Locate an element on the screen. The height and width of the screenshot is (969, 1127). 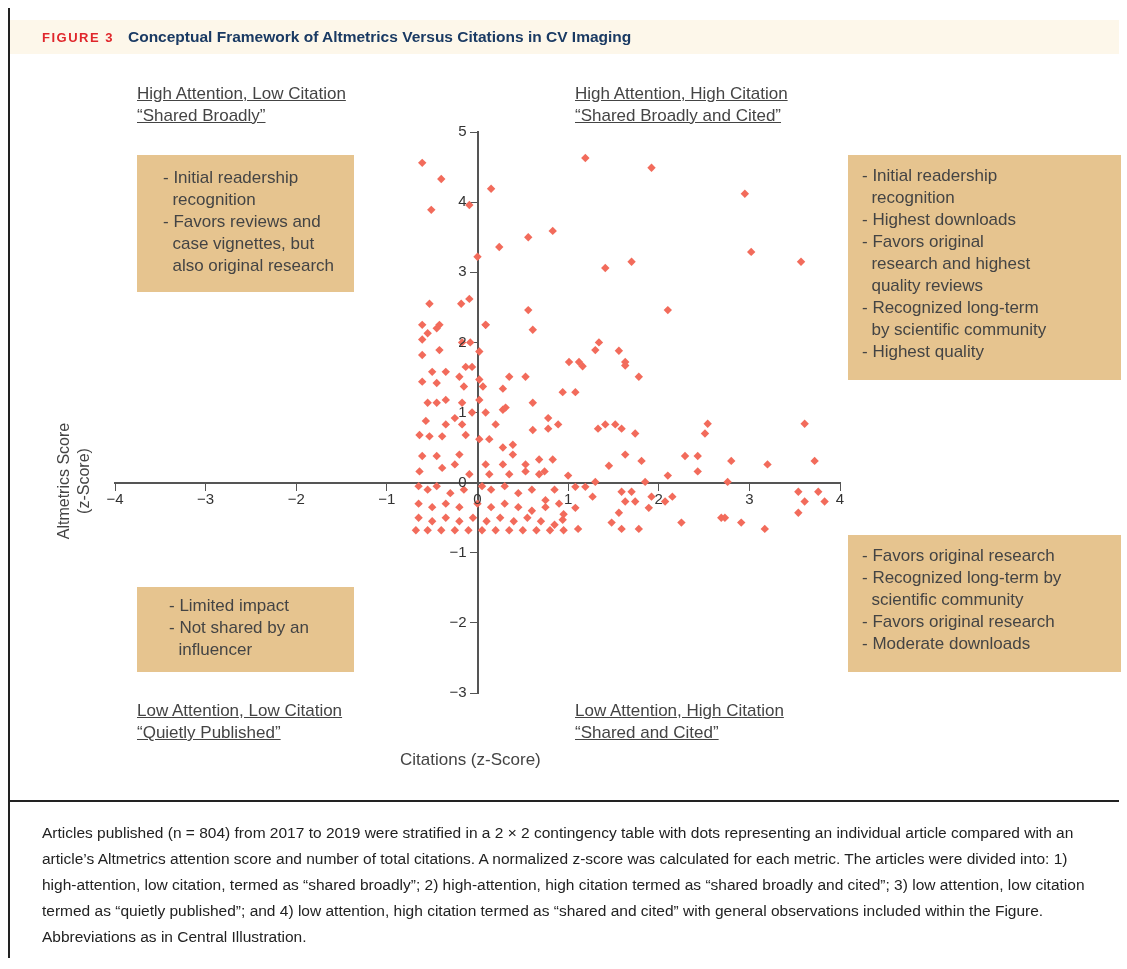
x-tick-label: 1 is located at coordinates (568, 499).